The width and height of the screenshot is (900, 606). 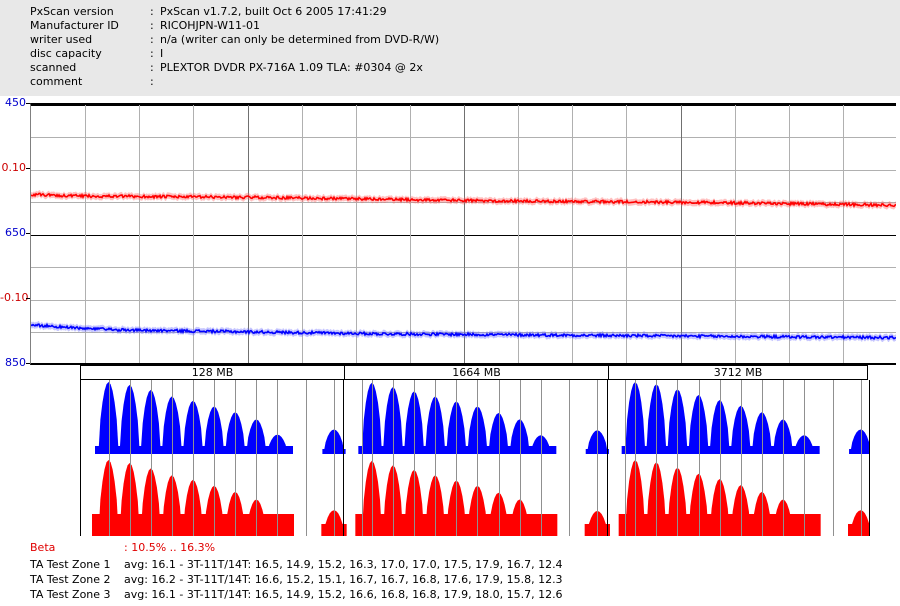 I want to click on zone-header-bar: 128 MB 1664 MB 3712 MB, so click(x=475, y=372).